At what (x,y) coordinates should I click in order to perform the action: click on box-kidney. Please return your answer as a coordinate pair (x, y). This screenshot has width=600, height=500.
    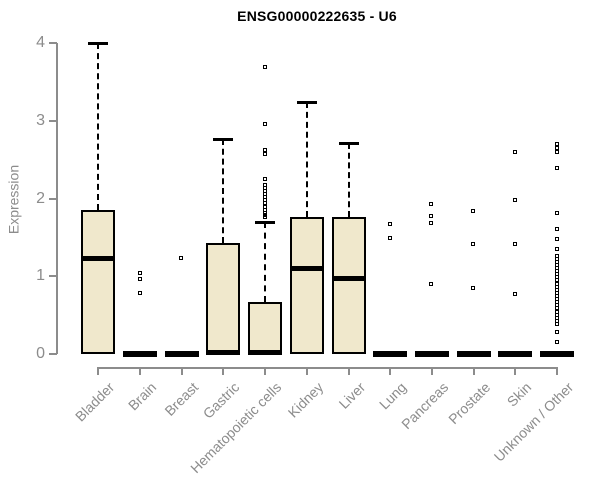
    Looking at the image, I should click on (306, 285).